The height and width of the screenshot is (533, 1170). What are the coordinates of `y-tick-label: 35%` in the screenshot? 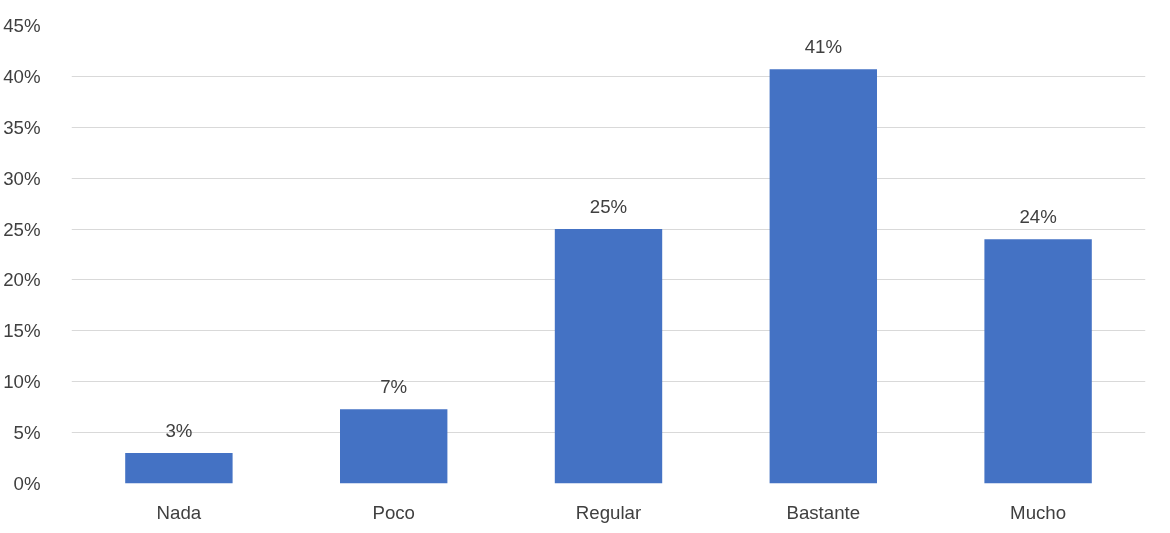 It's located at (22, 127).